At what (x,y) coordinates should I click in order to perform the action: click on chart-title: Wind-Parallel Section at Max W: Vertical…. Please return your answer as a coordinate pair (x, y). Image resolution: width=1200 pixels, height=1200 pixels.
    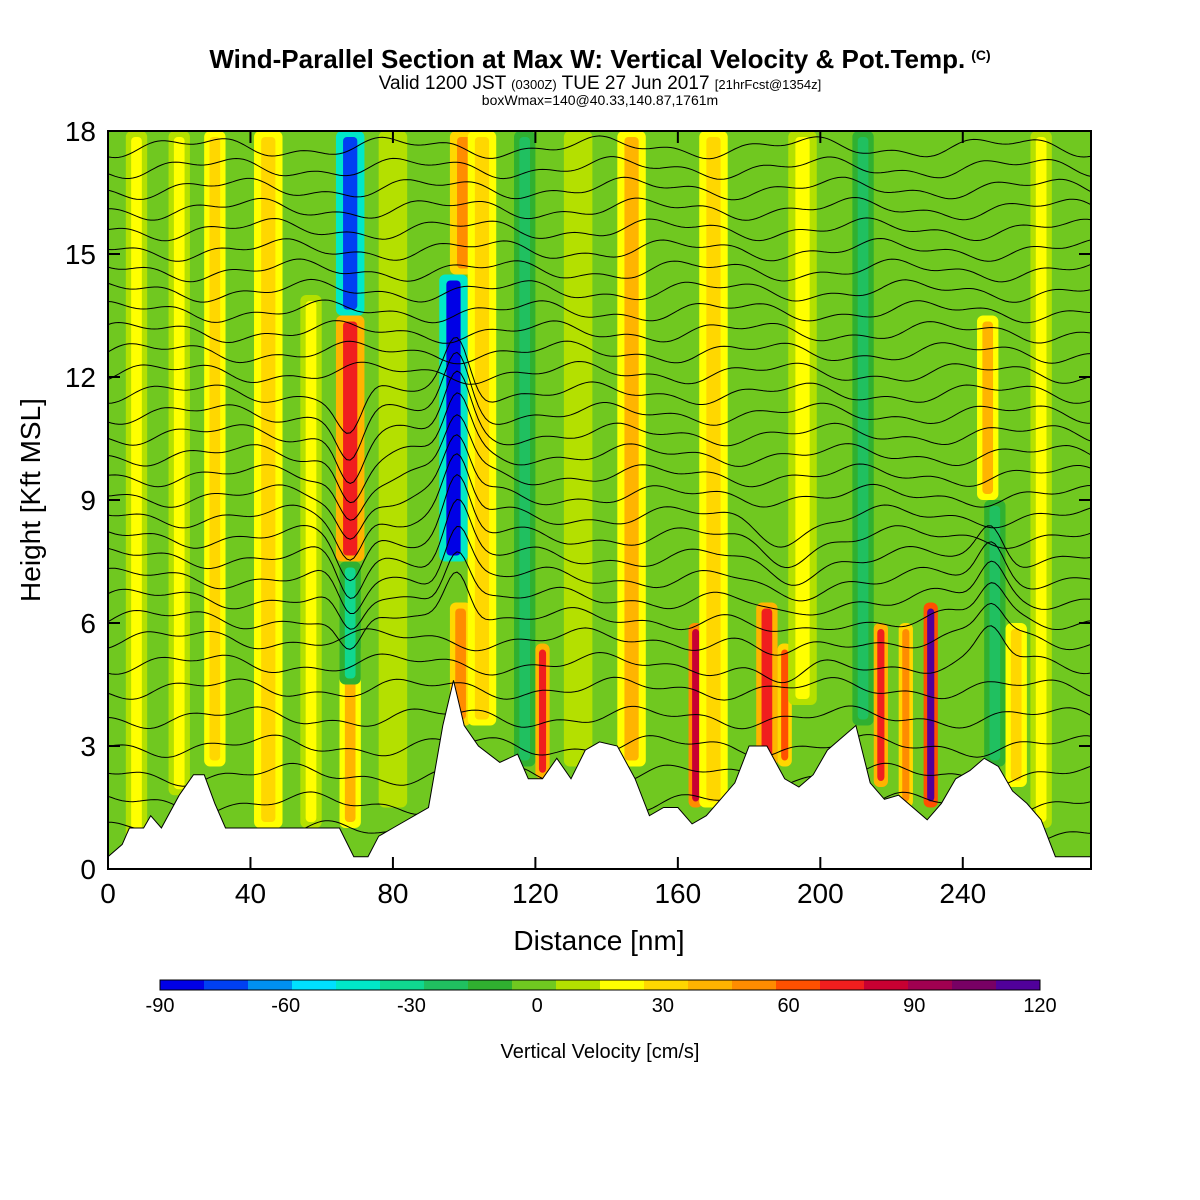
    Looking at the image, I should click on (600, 59).